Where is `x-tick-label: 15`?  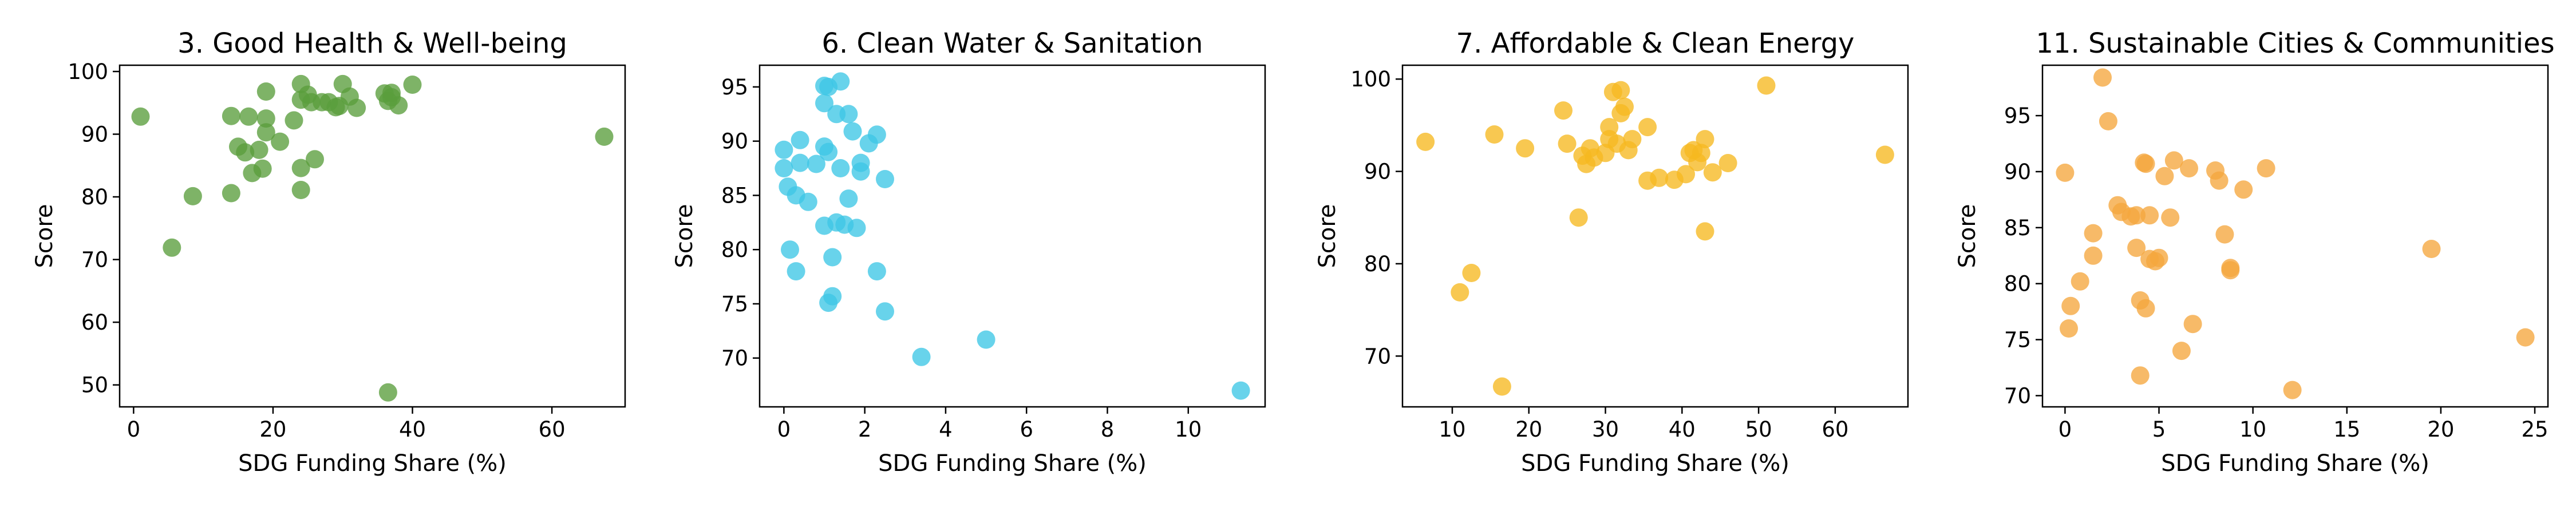
x-tick-label: 15 is located at coordinates (2346, 429).